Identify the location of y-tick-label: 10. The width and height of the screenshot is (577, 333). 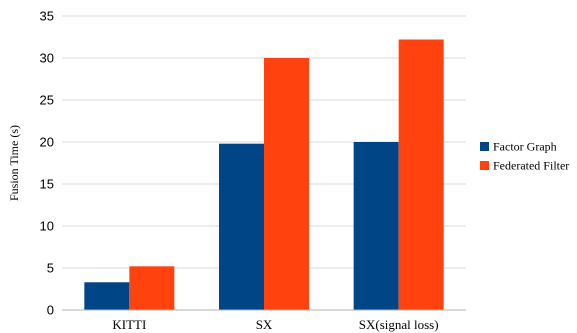
(47, 226).